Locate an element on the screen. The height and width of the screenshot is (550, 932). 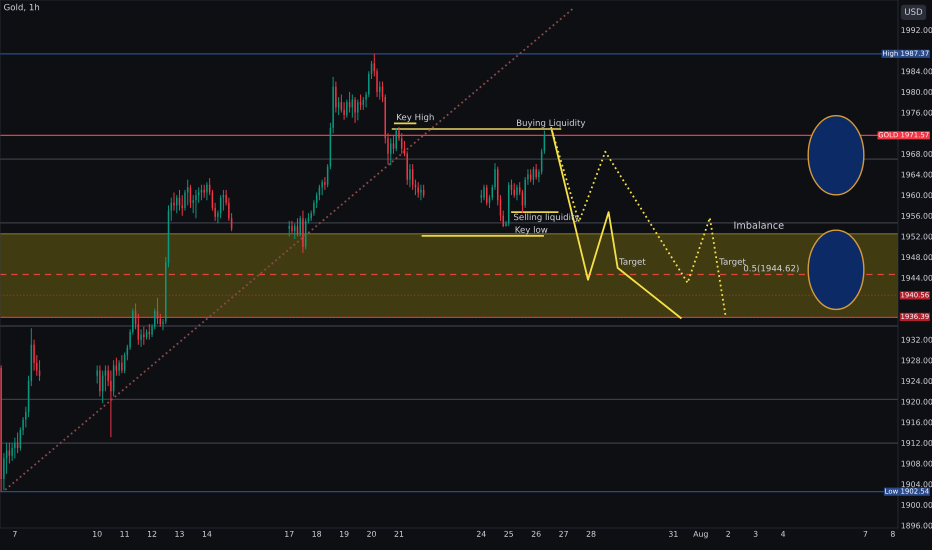
annotation: Key High is located at coordinates (415, 118).